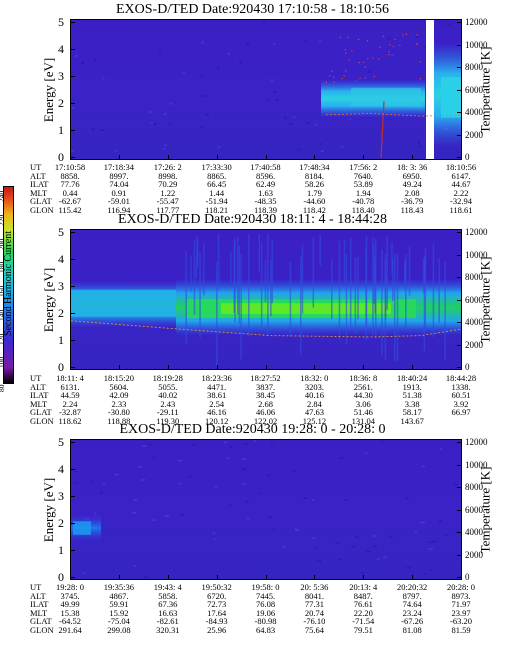 The width and height of the screenshot is (505, 649). What do you see at coordinates (42, 209) in the screenshot?
I see `ephemeris-row-label: GLON` at bounding box center [42, 209].